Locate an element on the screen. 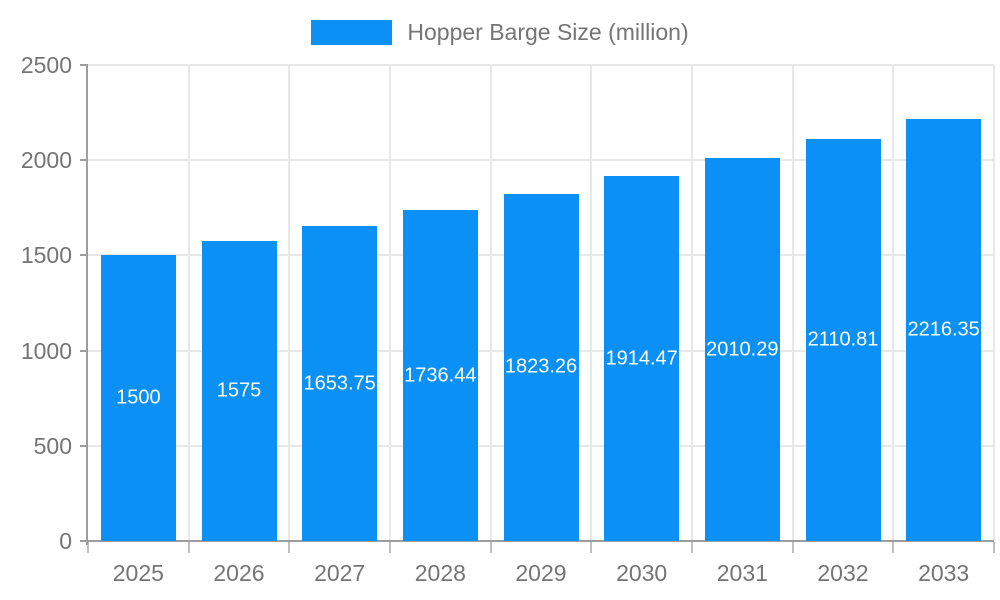 The width and height of the screenshot is (1000, 600). x-tick-label: 2029 is located at coordinates (541, 573).